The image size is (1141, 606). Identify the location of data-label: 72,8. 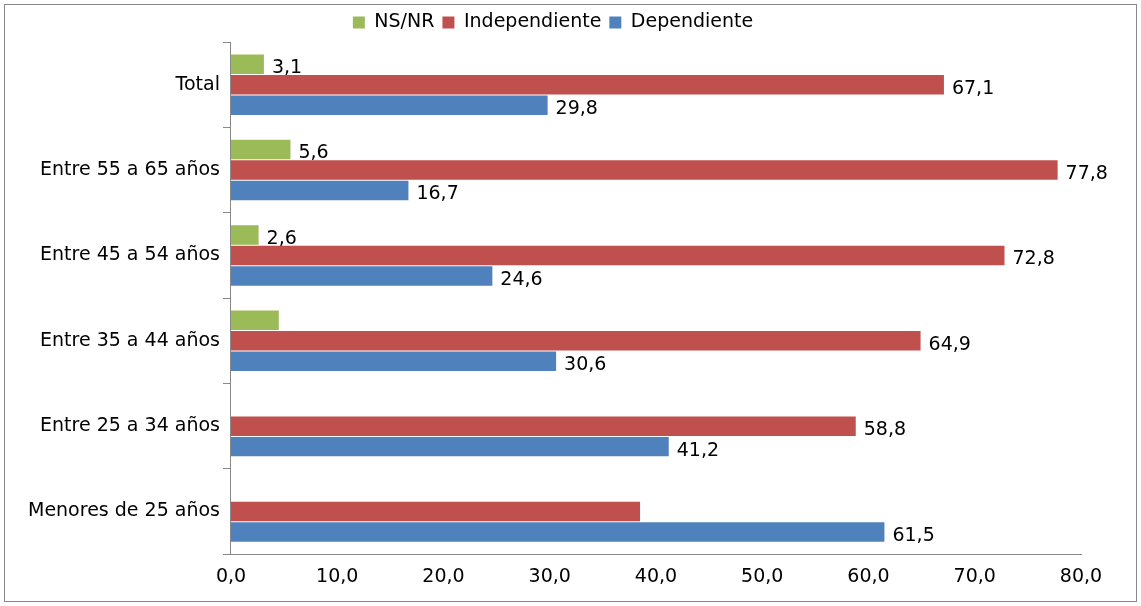
(1033, 257).